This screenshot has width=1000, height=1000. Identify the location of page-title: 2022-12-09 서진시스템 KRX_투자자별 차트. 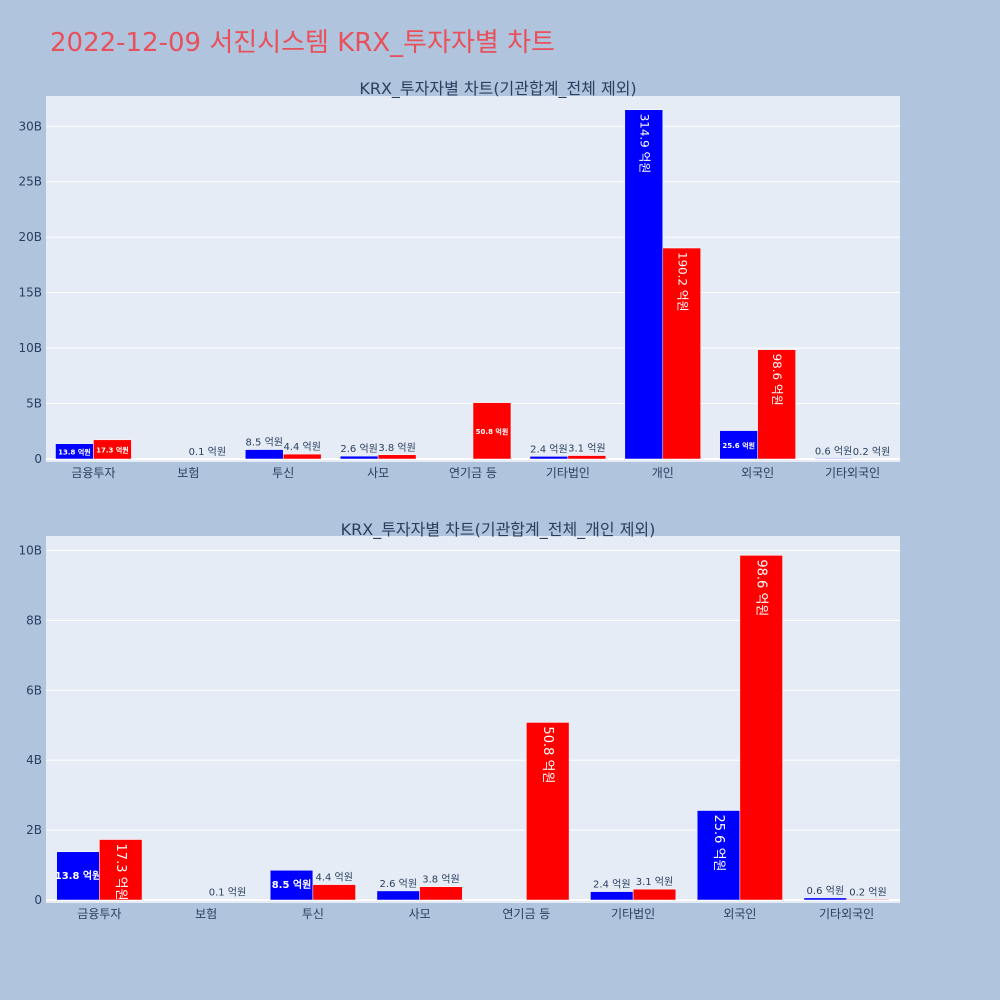
(302, 43).